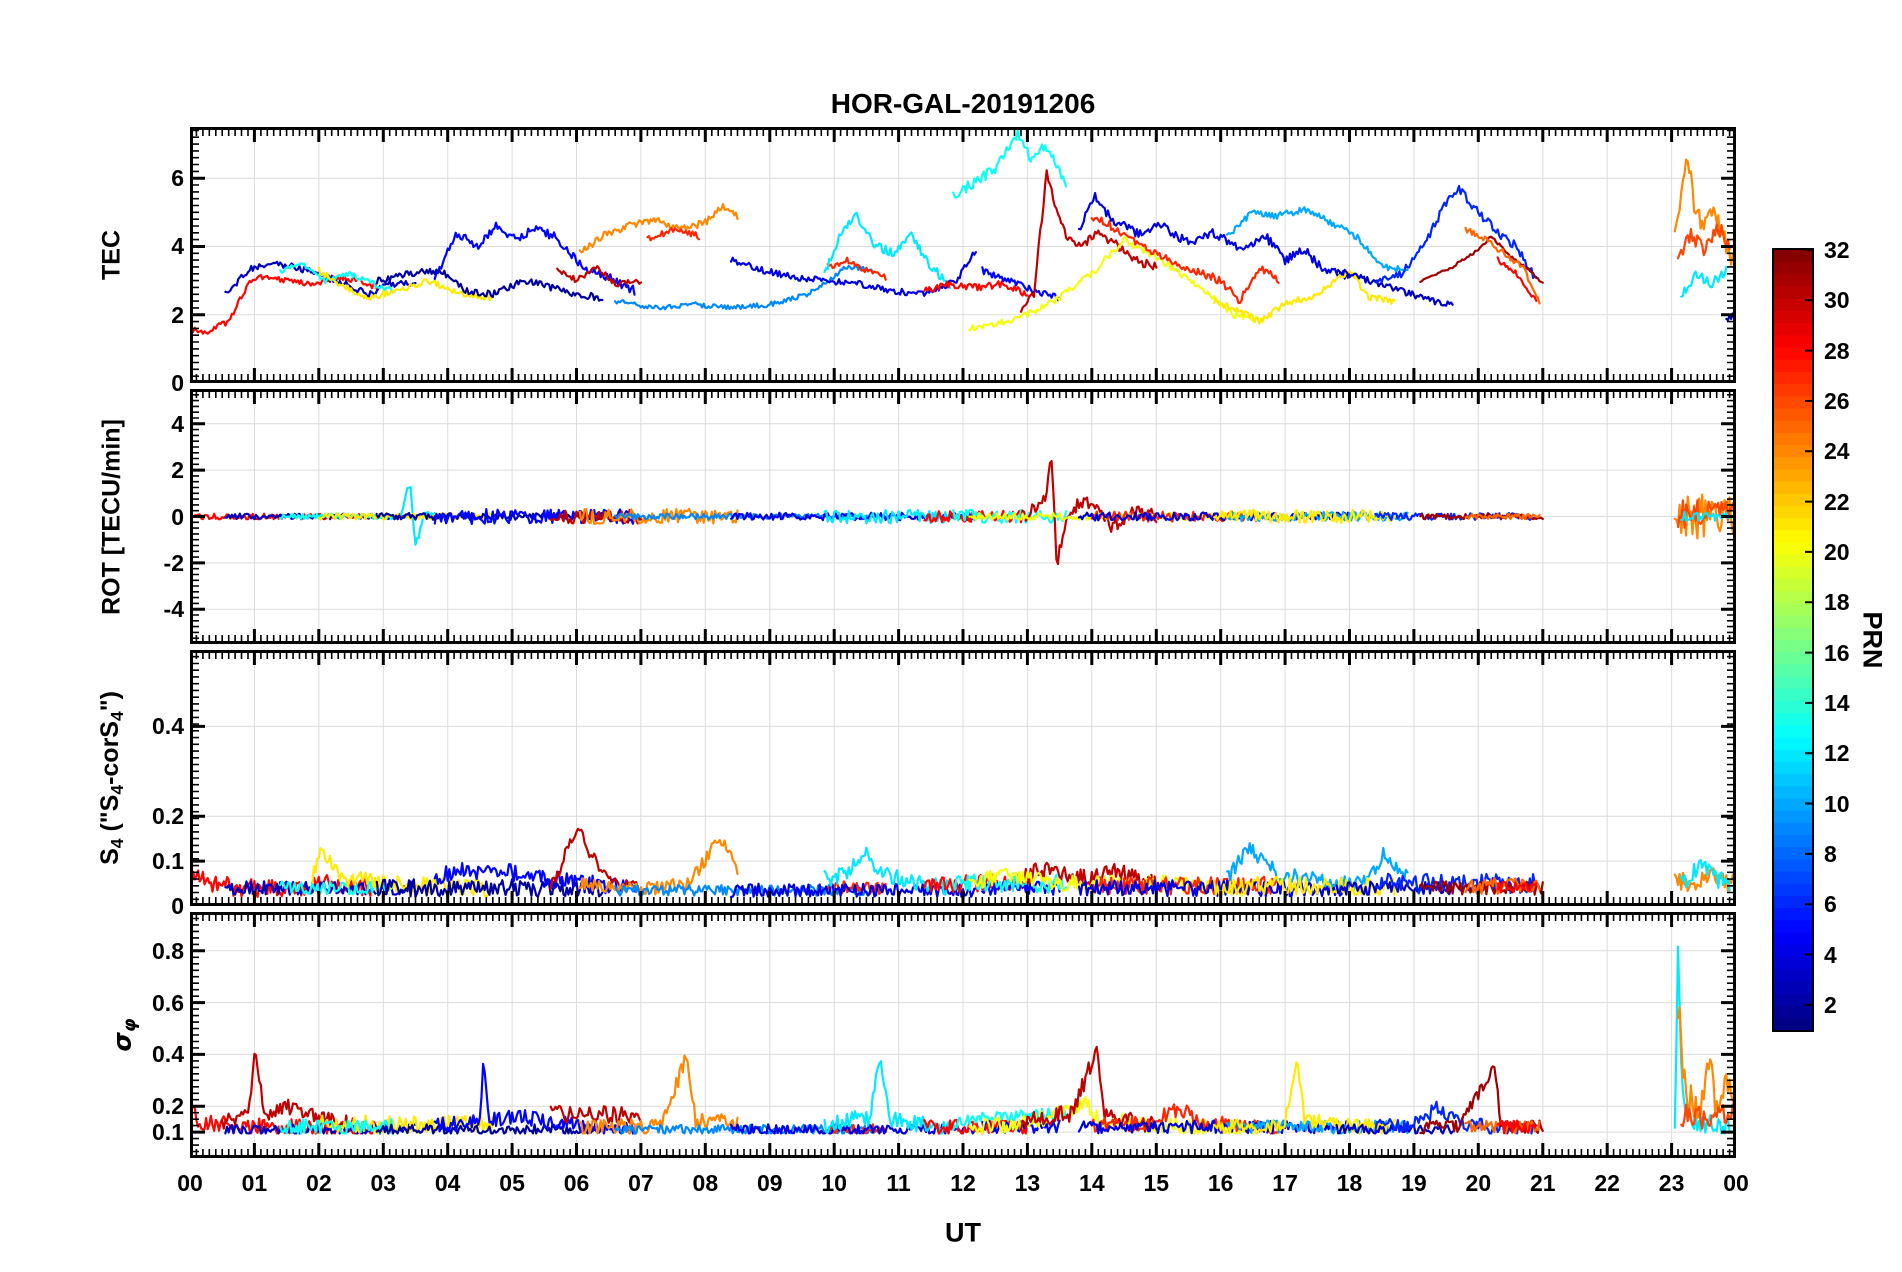 The image size is (1902, 1272). I want to click on y-tick-label: 0.2, so click(168, 816).